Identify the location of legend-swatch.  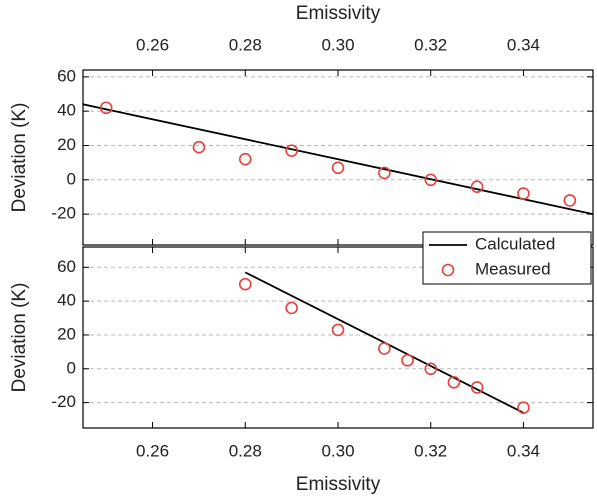
(448, 270).